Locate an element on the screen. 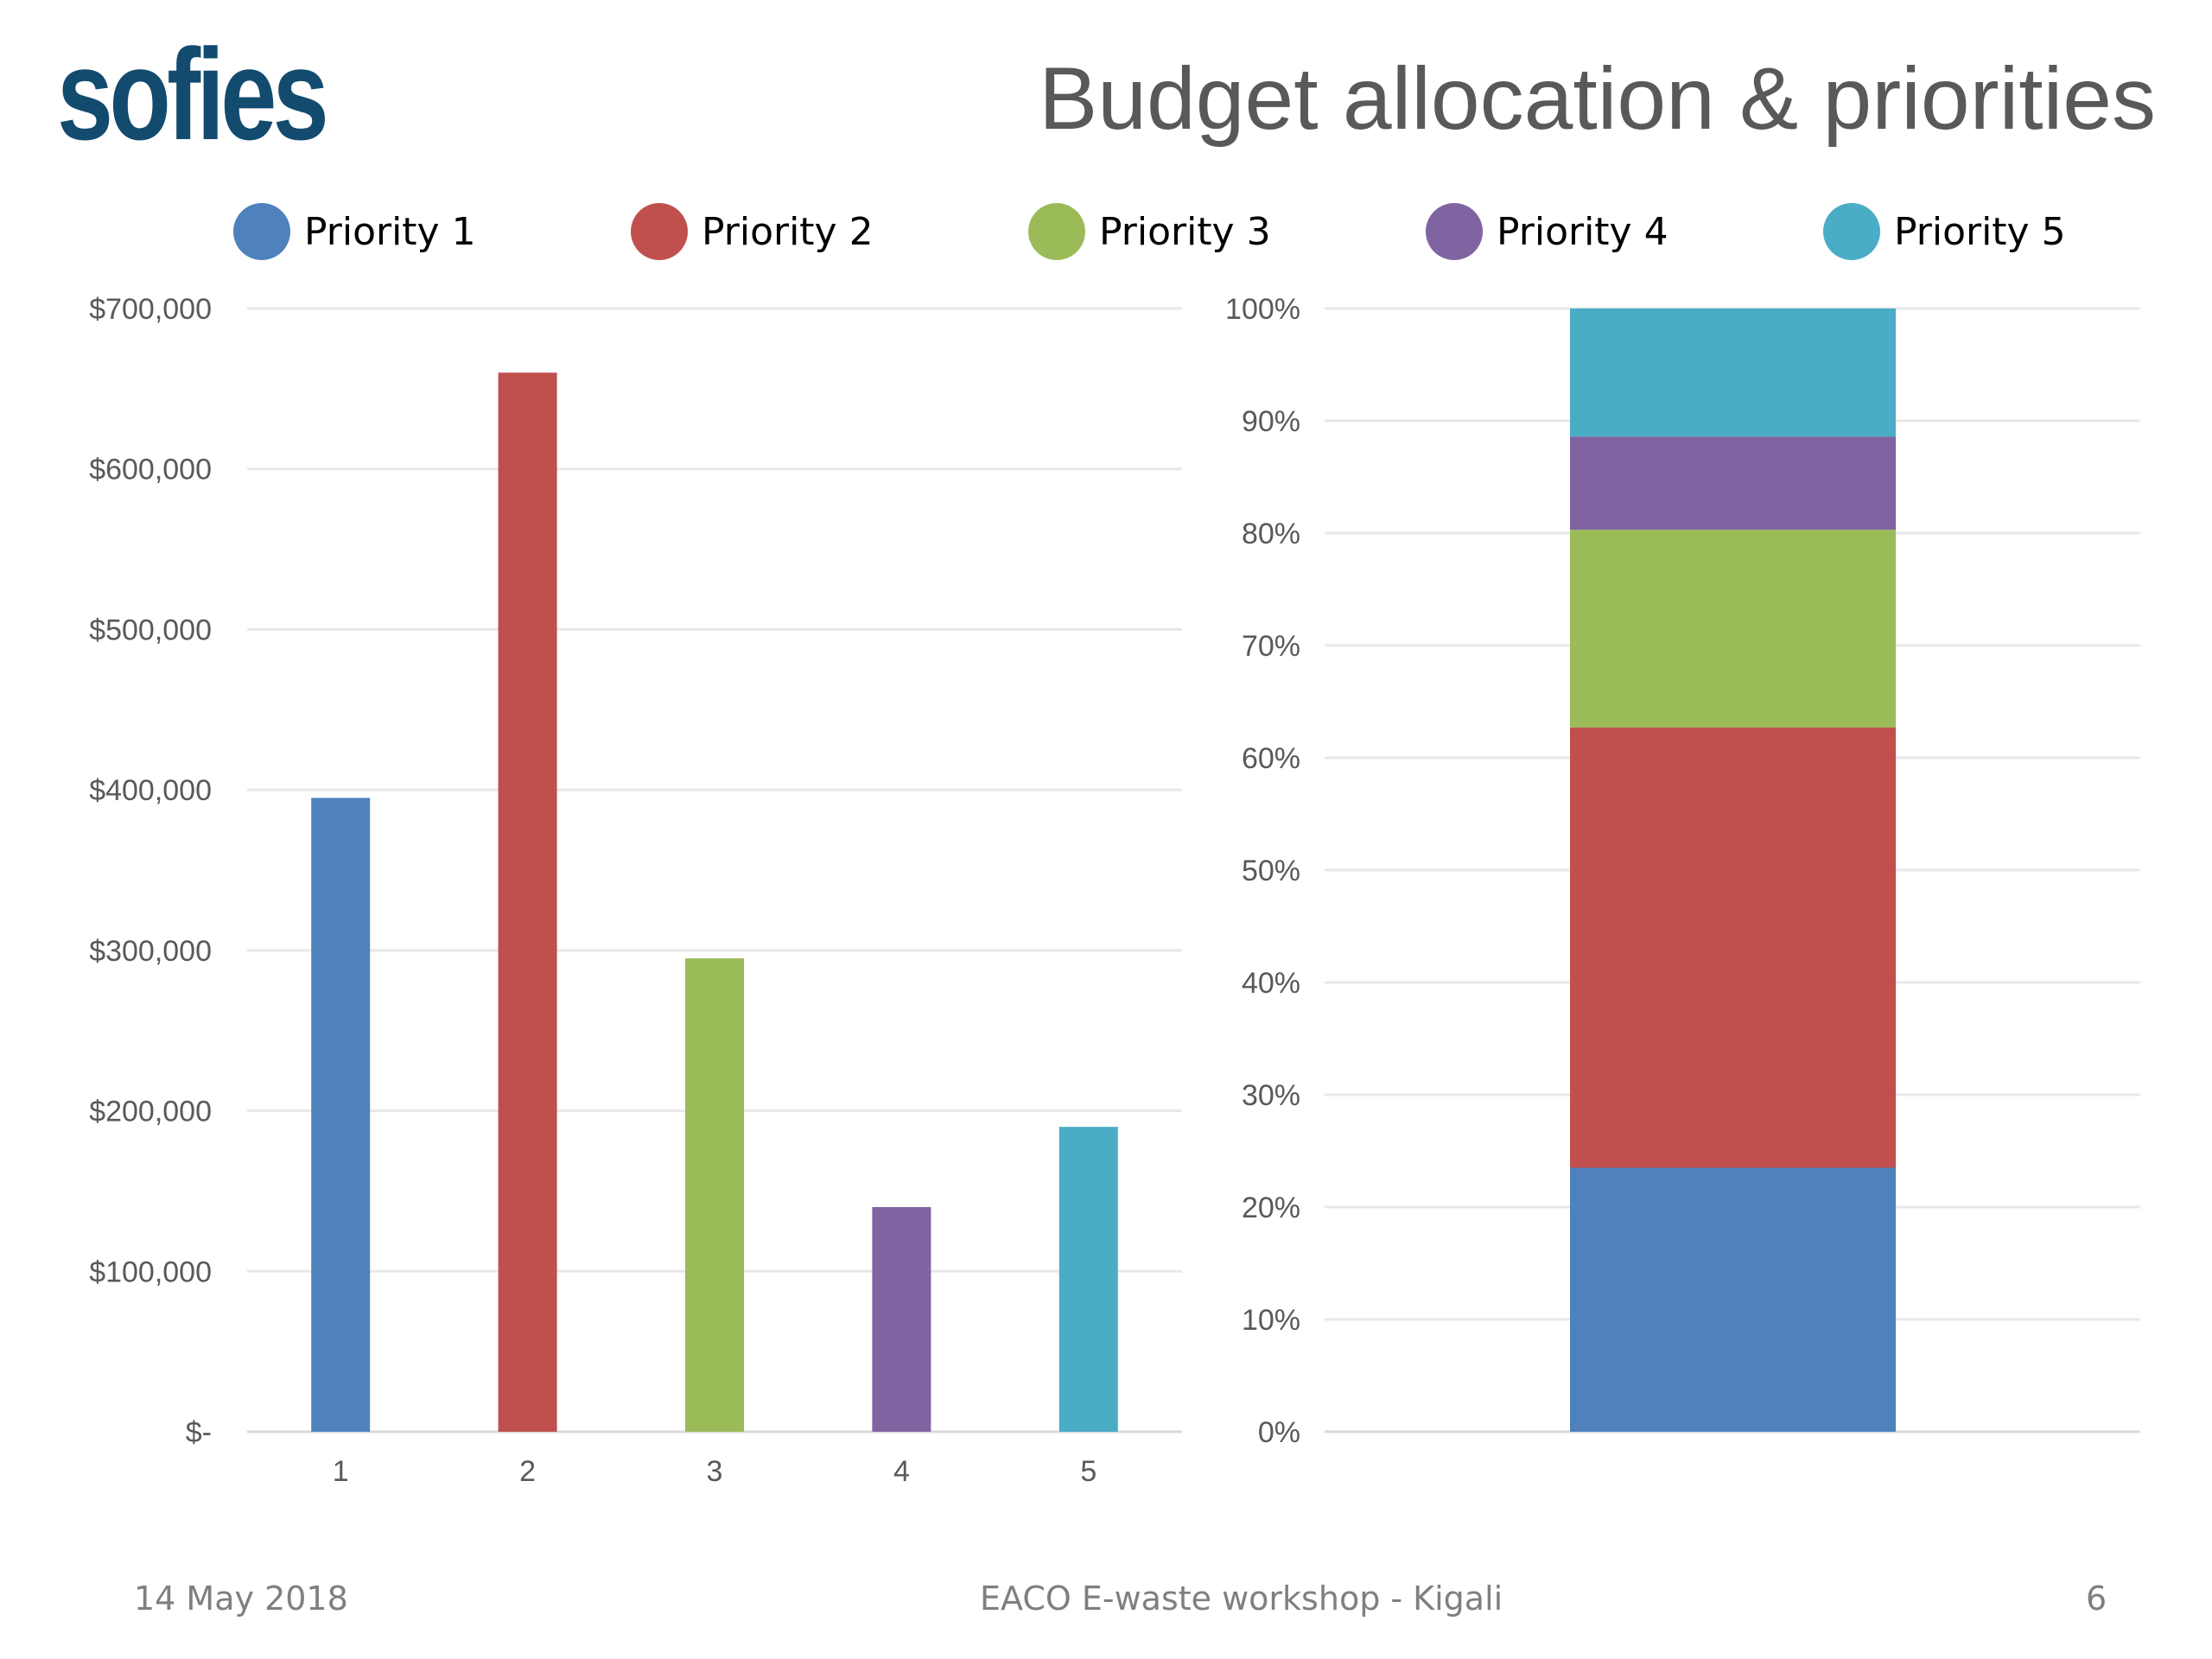 Image resolution: width=2212 pixels, height=1659 pixels. y-tick-label: 0% is located at coordinates (1279, 1432).